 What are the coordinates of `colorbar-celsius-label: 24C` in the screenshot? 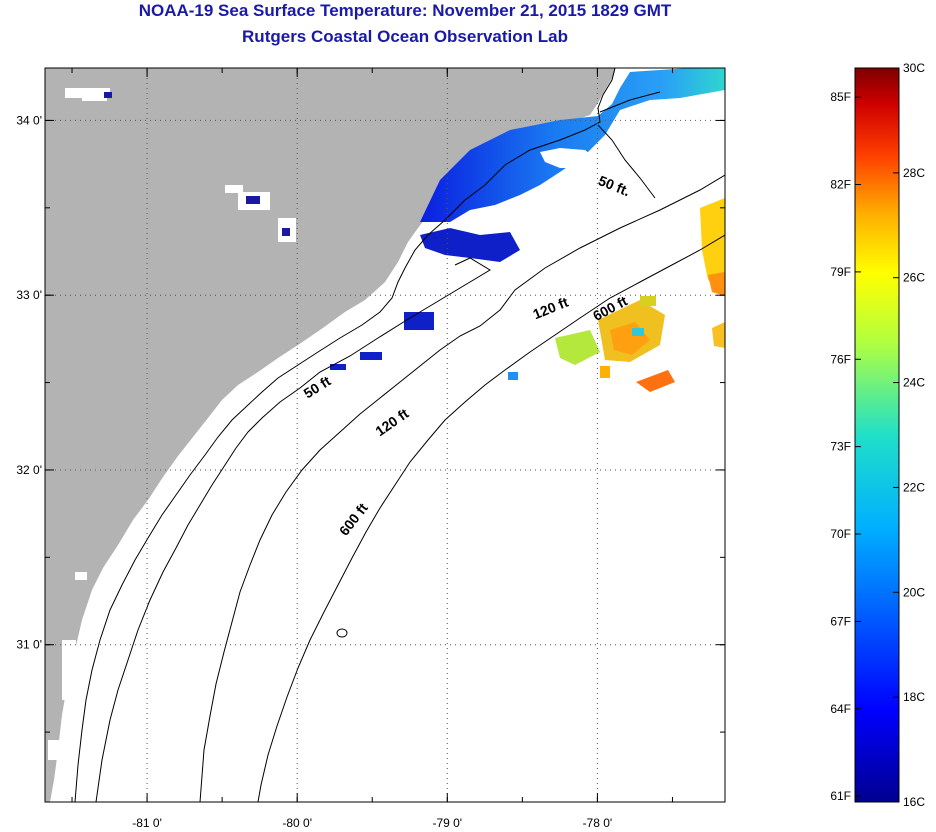 It's located at (914, 383).